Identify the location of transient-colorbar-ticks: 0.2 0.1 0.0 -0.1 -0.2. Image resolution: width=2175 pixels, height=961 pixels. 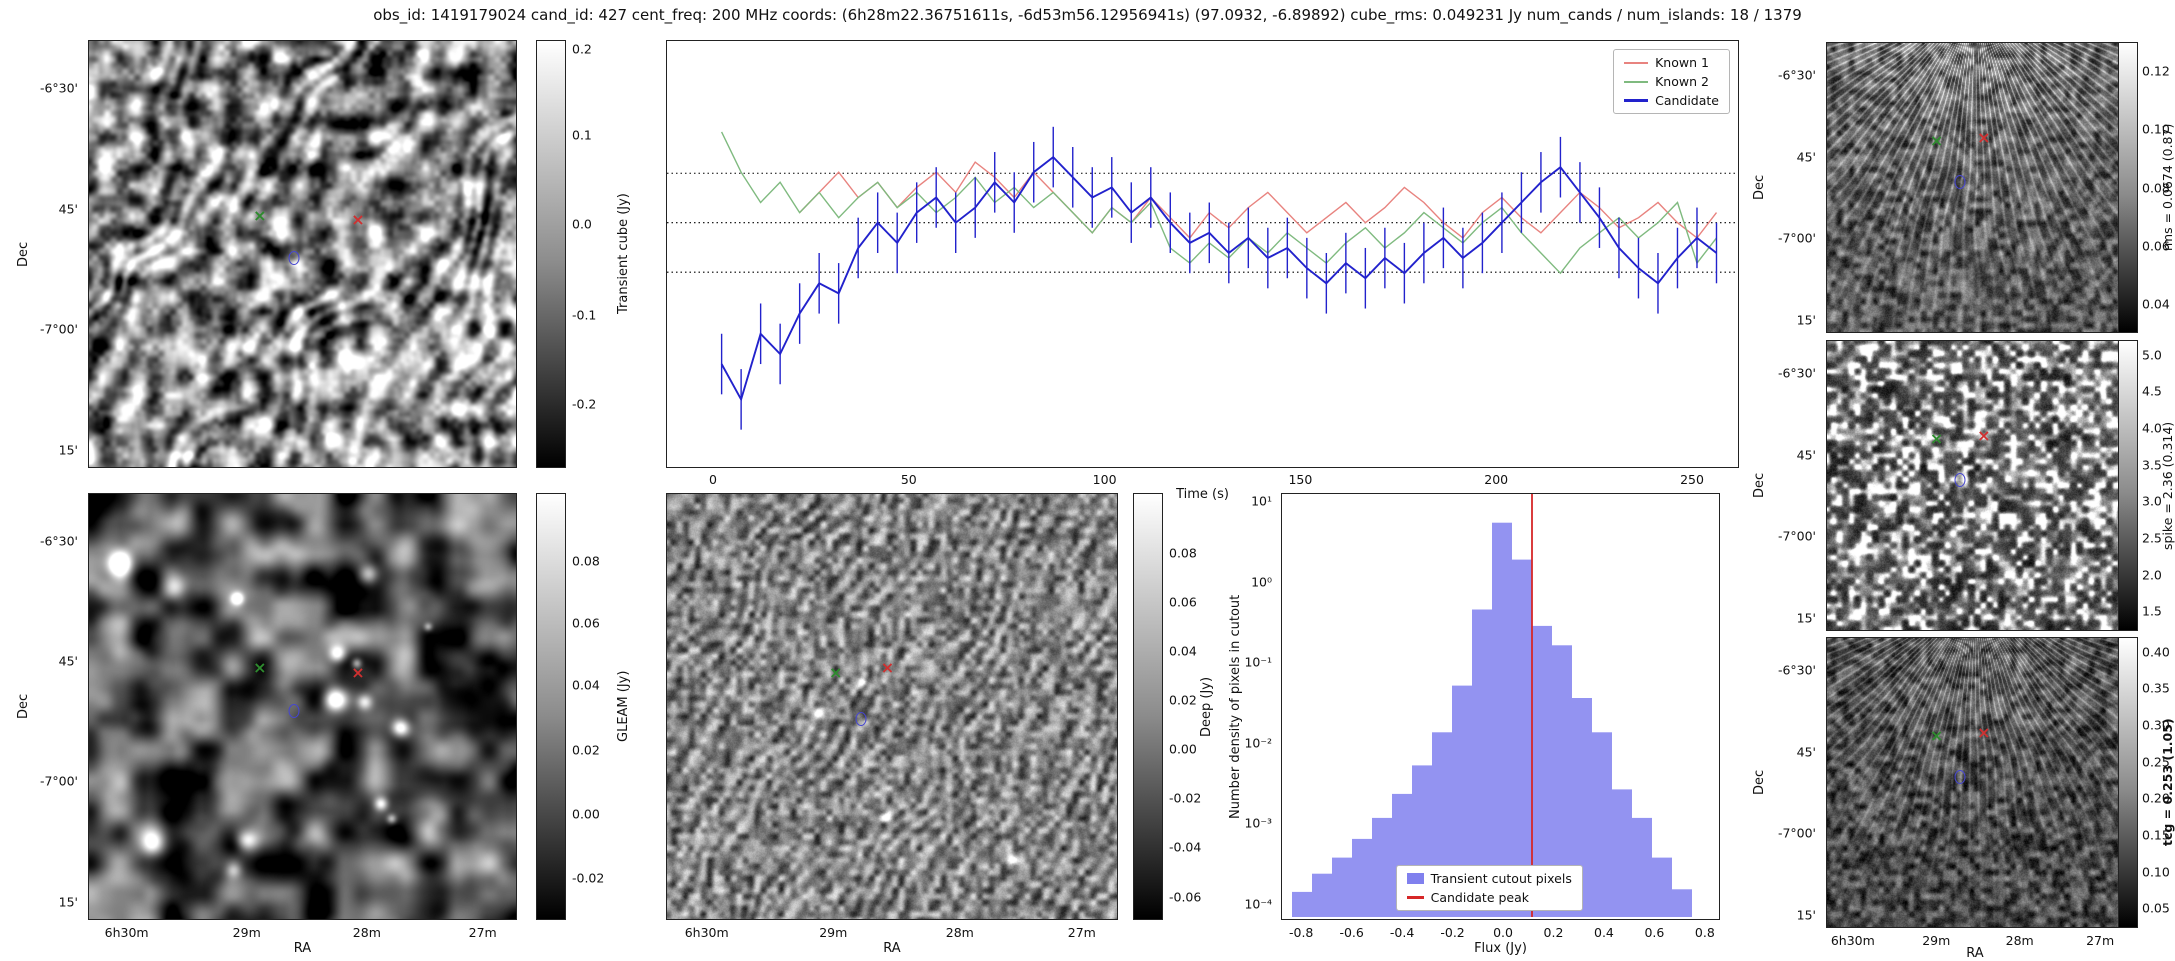
(592, 254).